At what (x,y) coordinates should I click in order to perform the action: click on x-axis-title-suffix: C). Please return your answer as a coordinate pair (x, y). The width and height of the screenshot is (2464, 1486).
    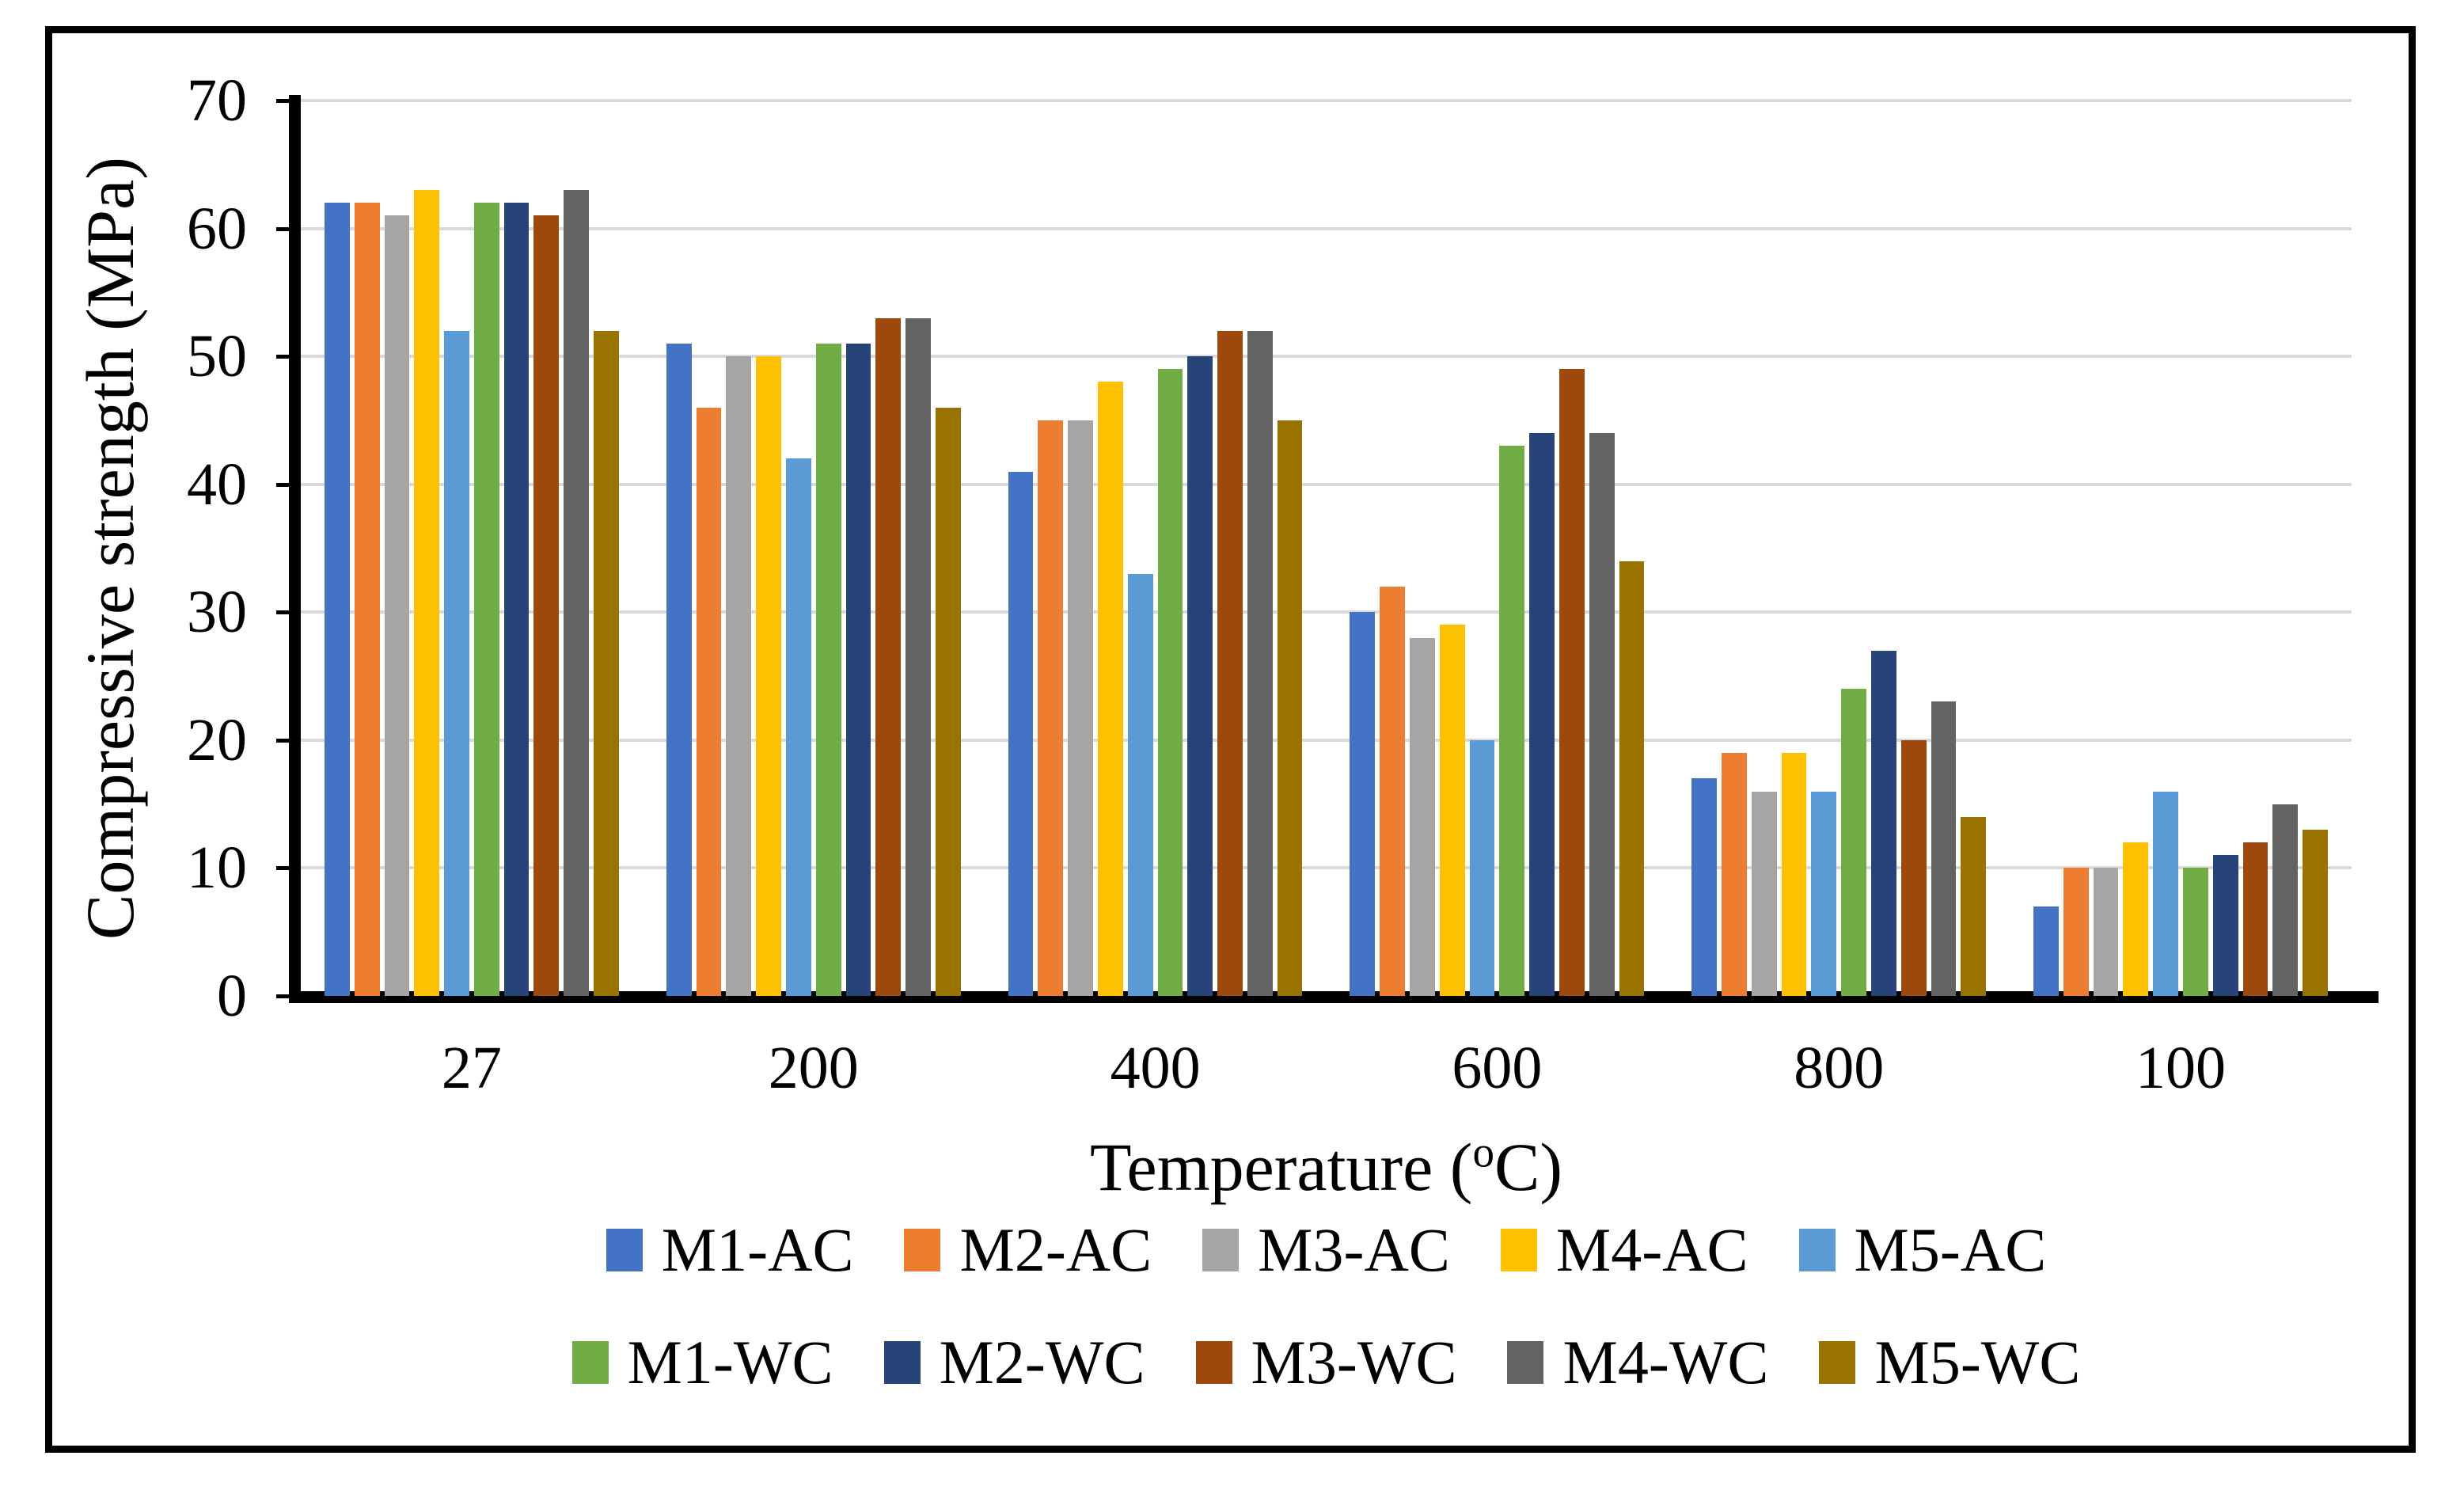
    Looking at the image, I should click on (1528, 1167).